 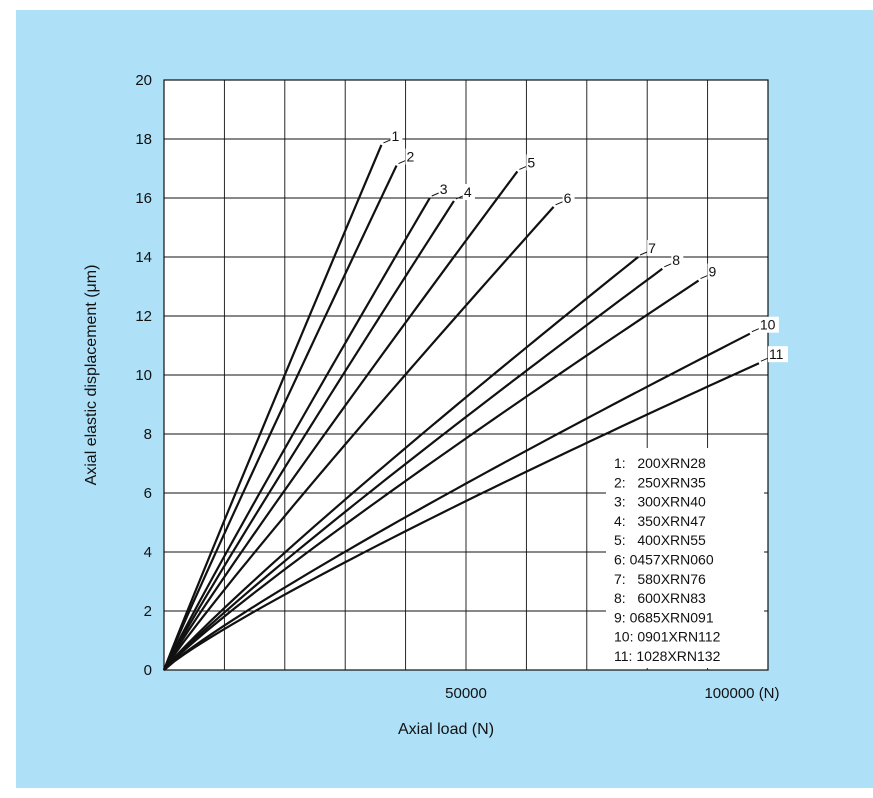 What do you see at coordinates (143, 80) in the screenshot?
I see `y-tick-label: 20` at bounding box center [143, 80].